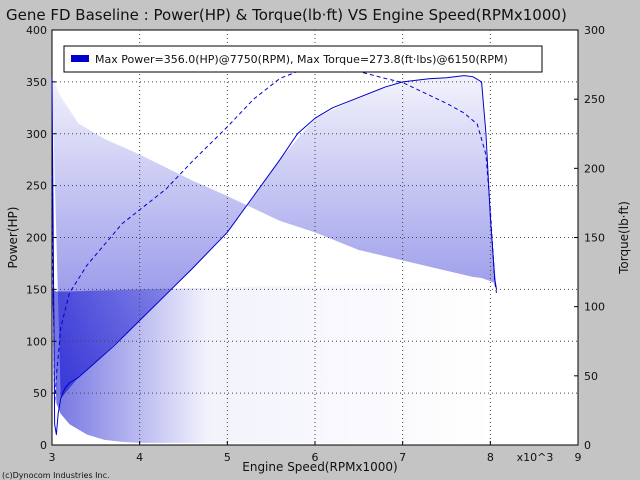 The height and width of the screenshot is (480, 640). Describe the element at coordinates (139, 457) in the screenshot. I see `x-tick-label: 4` at that location.